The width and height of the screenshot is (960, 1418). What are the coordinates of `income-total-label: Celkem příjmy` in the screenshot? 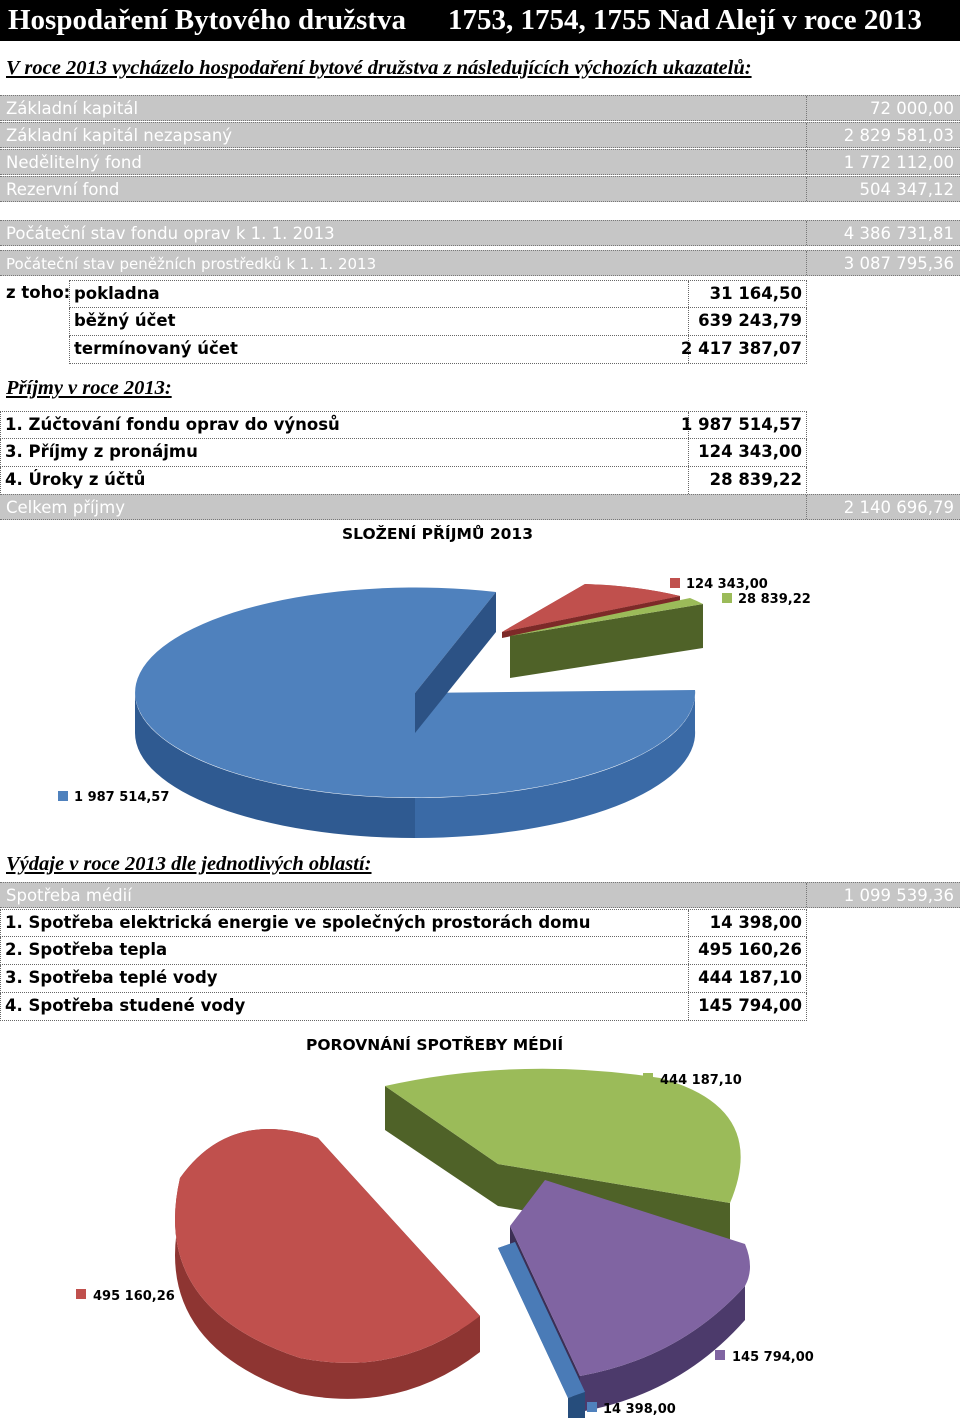 It's located at (65, 507).